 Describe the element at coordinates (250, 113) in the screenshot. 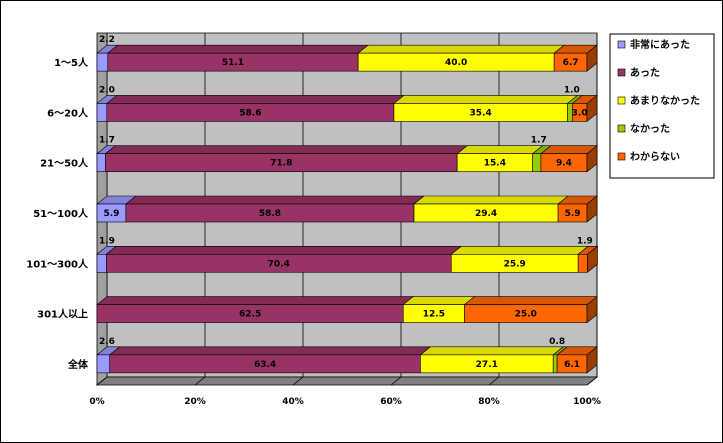

I see `data-label: 58.6` at that location.